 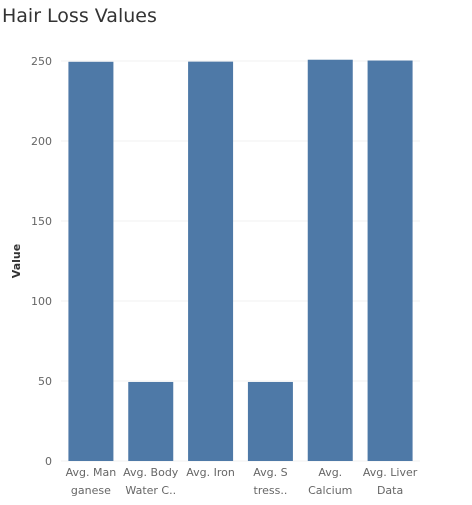 What do you see at coordinates (41, 61) in the screenshot?
I see `y-tick-label: 250` at bounding box center [41, 61].